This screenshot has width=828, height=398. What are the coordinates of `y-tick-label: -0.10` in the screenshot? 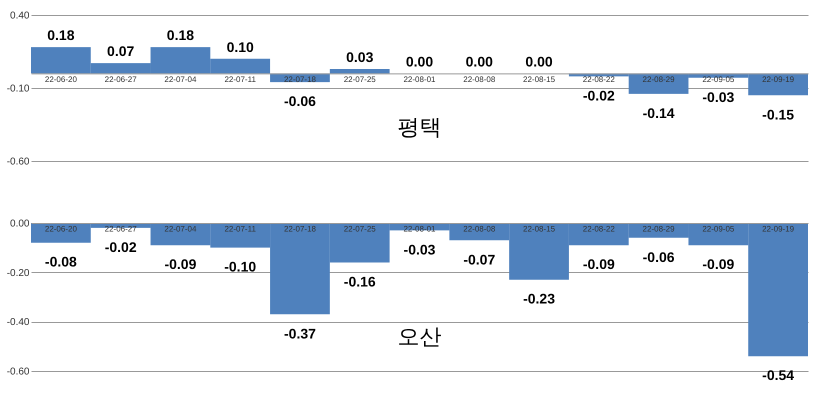 It's located at (18, 89).